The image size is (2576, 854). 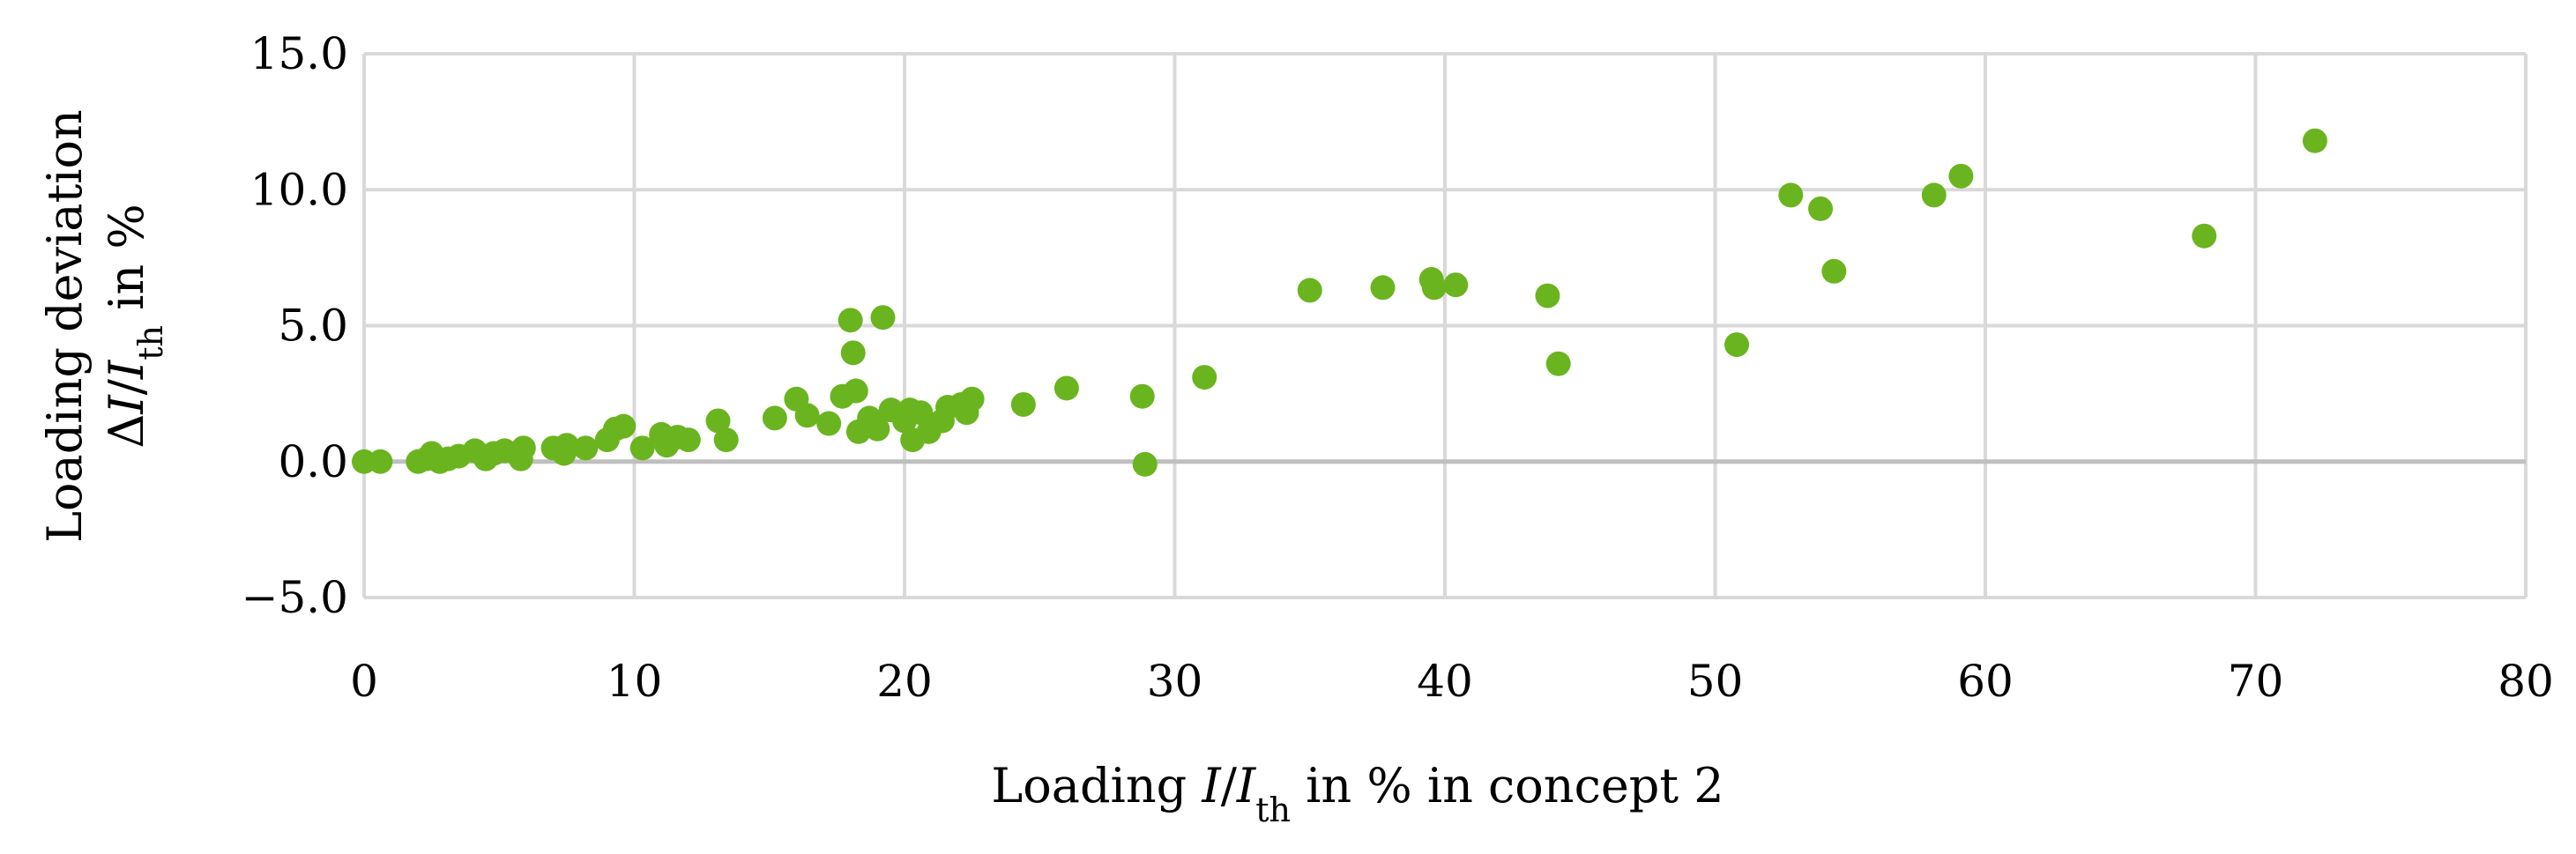 What do you see at coordinates (295, 598) in the screenshot?
I see `y-tick-label: −5.0` at bounding box center [295, 598].